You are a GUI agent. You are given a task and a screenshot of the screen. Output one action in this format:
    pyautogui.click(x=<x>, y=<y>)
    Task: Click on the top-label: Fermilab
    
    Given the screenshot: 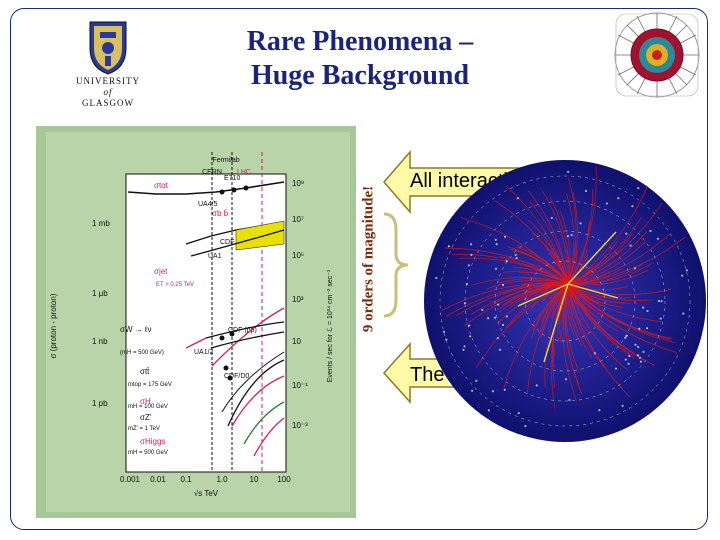 What is the action you would take?
    pyautogui.click(x=225, y=160)
    